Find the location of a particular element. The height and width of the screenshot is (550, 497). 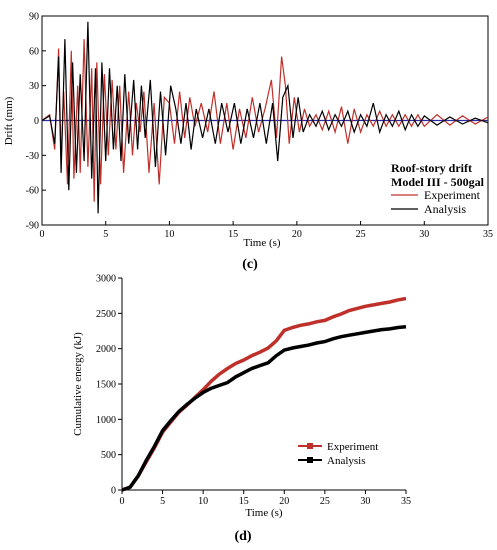

drift-y-axis-label: Drift (mm) is located at coordinates (9, 120).